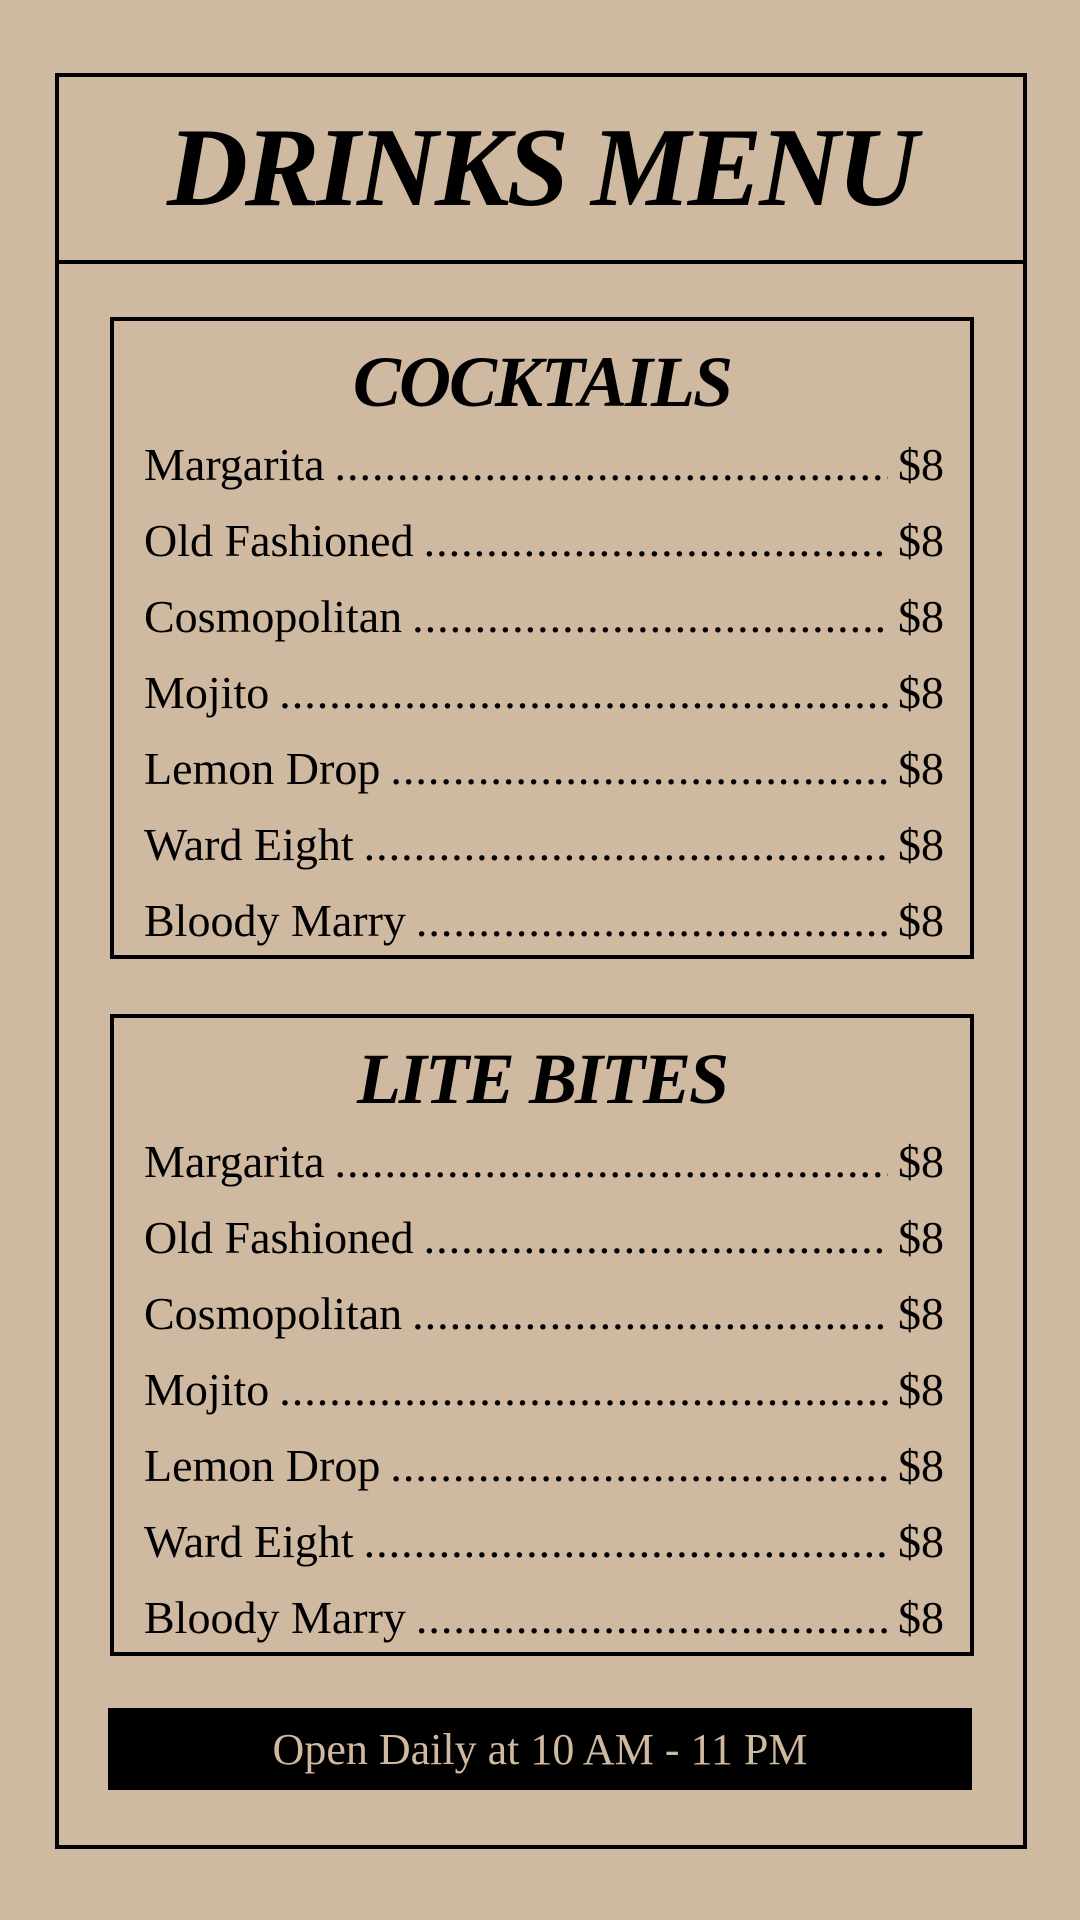  I want to click on hours-text: Open Daily at 10 AM - 11 PM, so click(540, 1749).